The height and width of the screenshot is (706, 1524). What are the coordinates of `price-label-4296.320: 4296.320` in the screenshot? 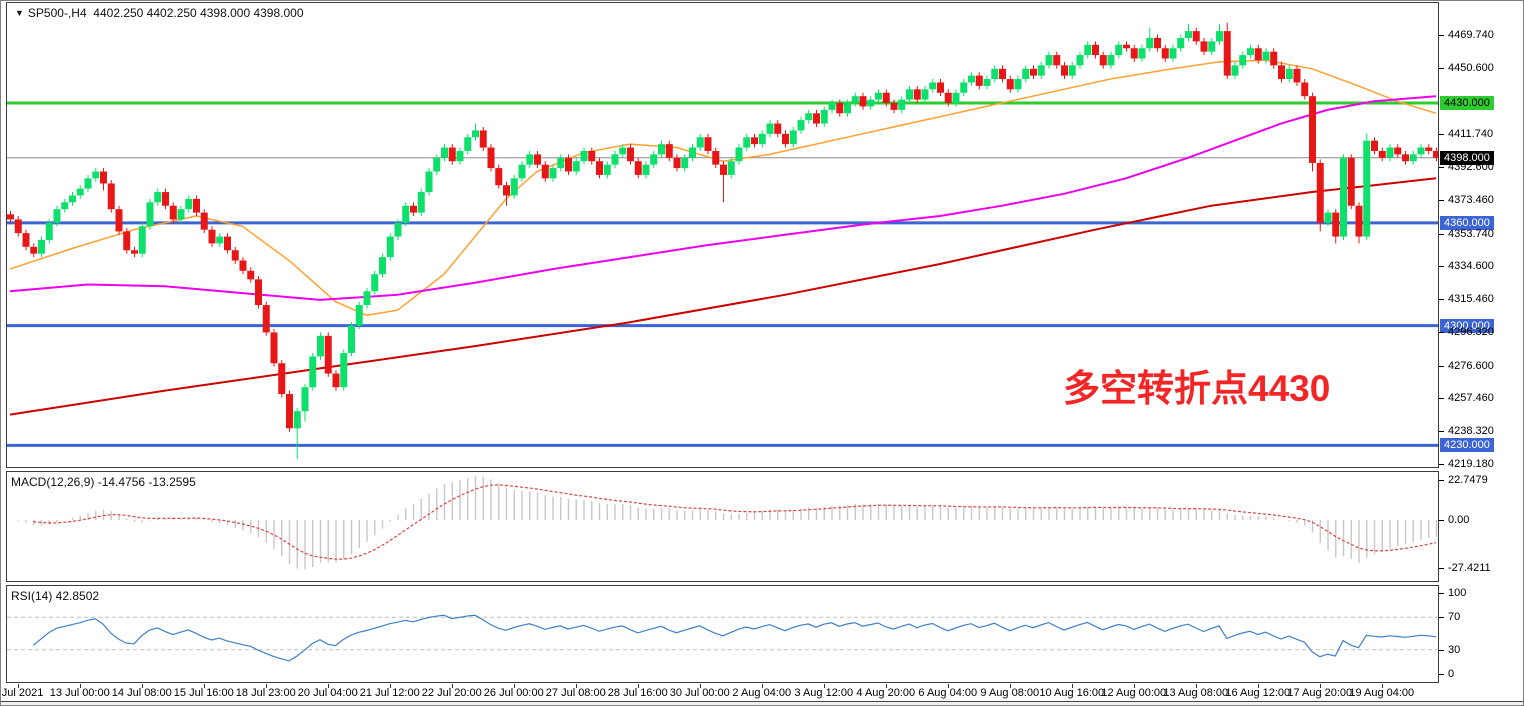 It's located at (1471, 331).